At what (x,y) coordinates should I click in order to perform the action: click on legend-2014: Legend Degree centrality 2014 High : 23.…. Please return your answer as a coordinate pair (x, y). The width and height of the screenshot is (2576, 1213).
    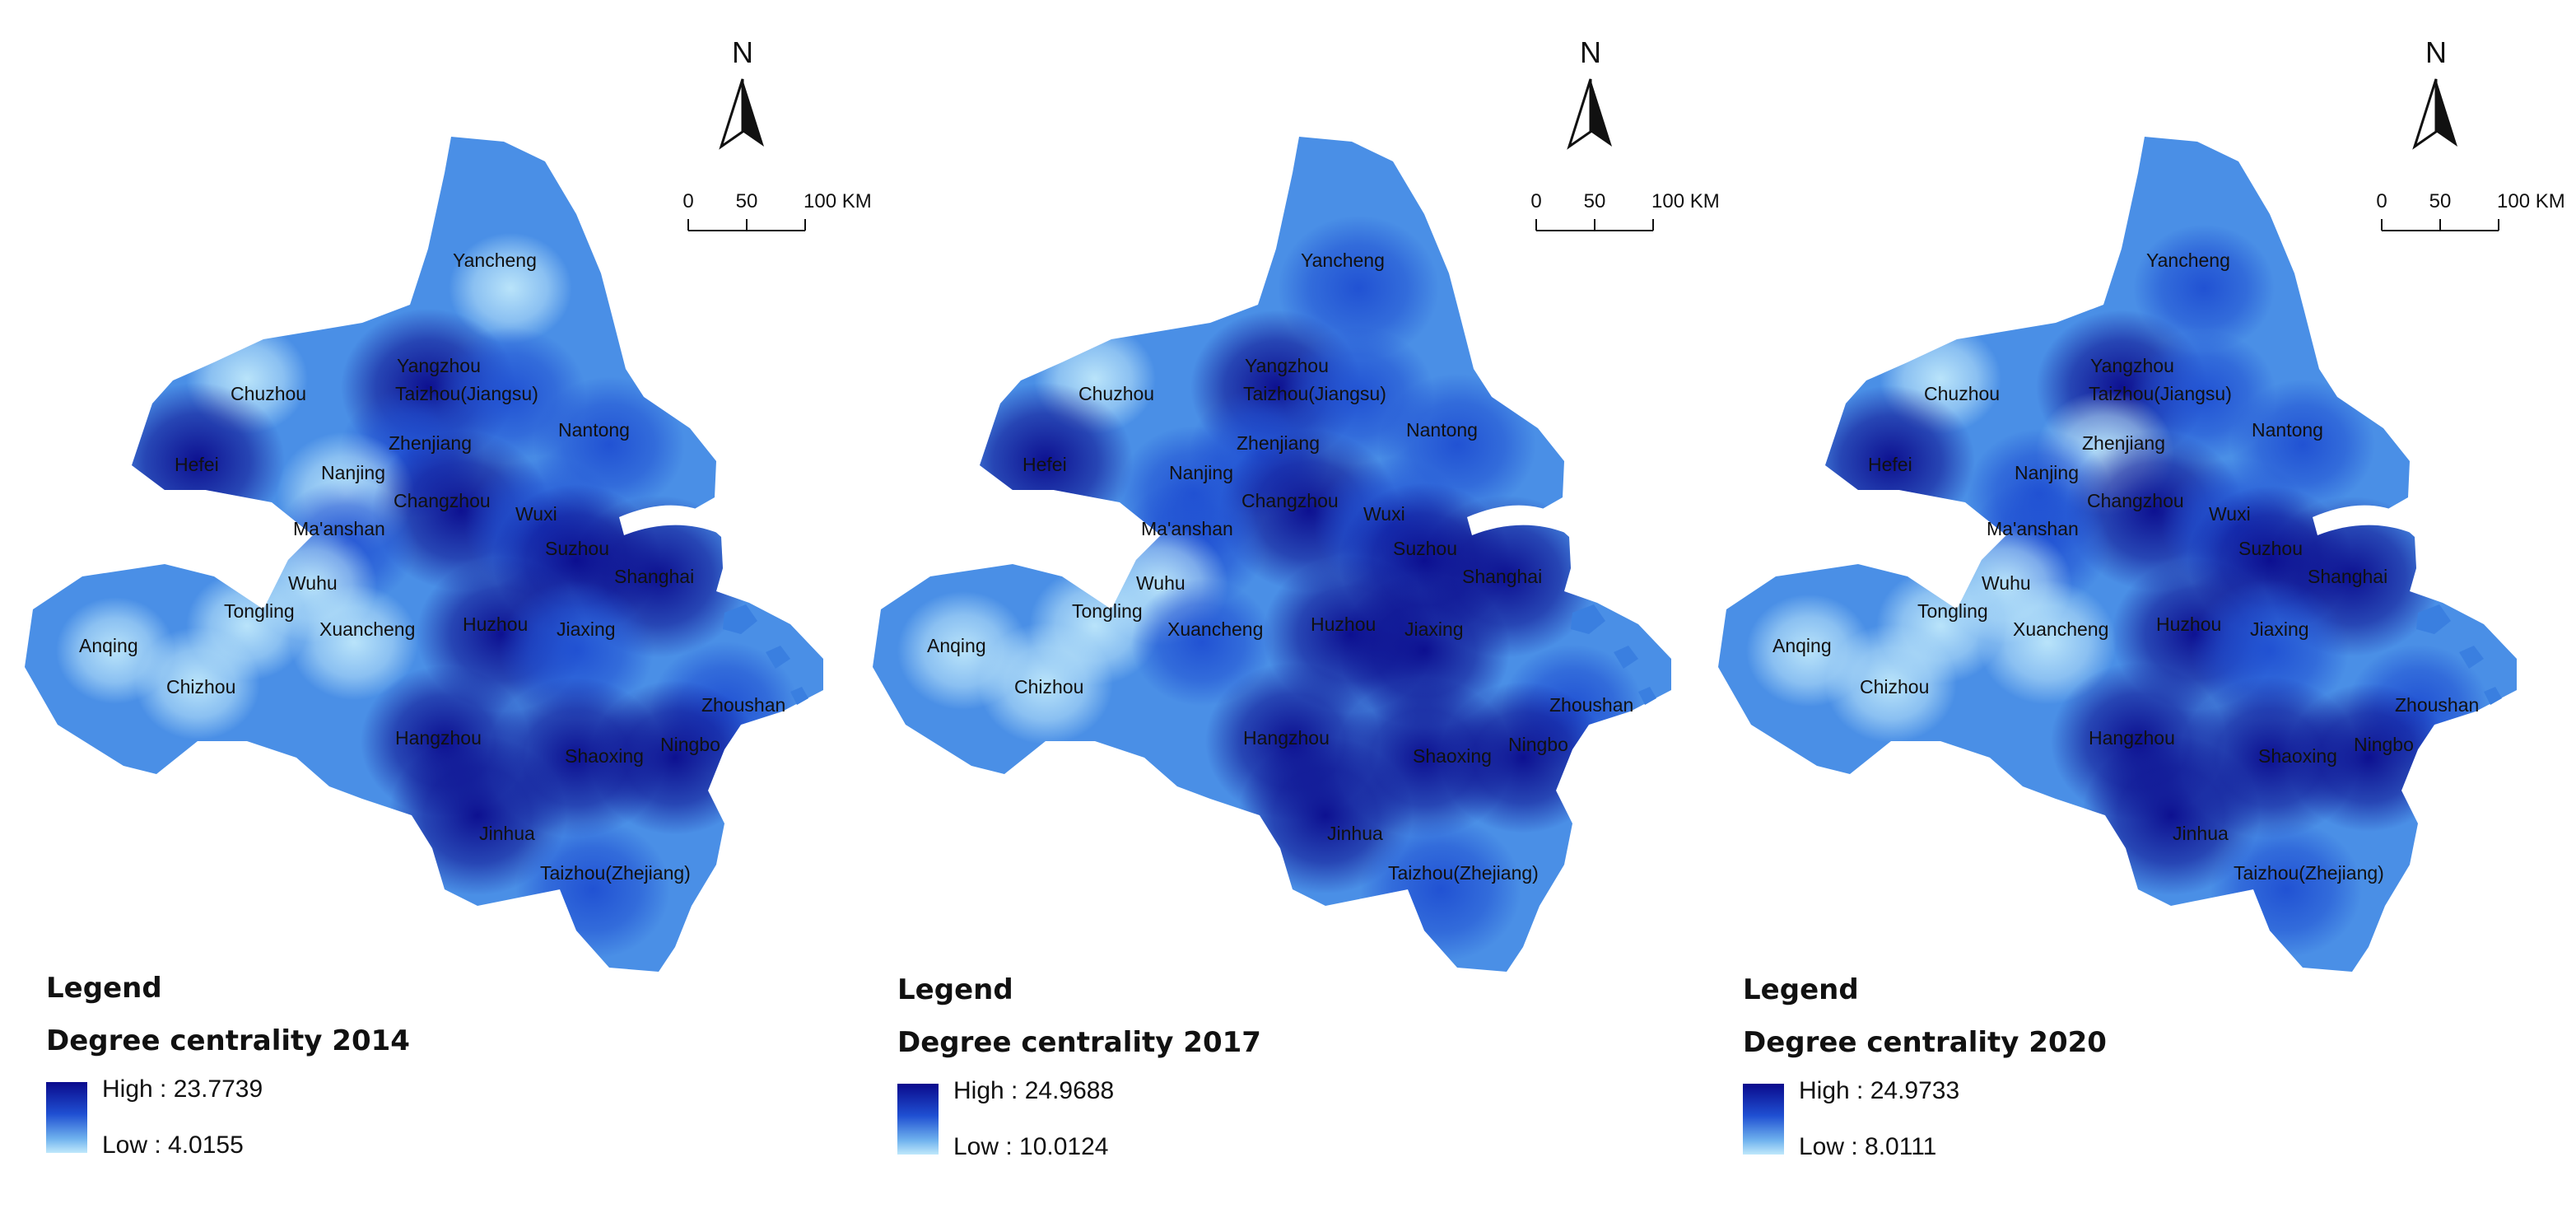
    Looking at the image, I should click on (276, 1092).